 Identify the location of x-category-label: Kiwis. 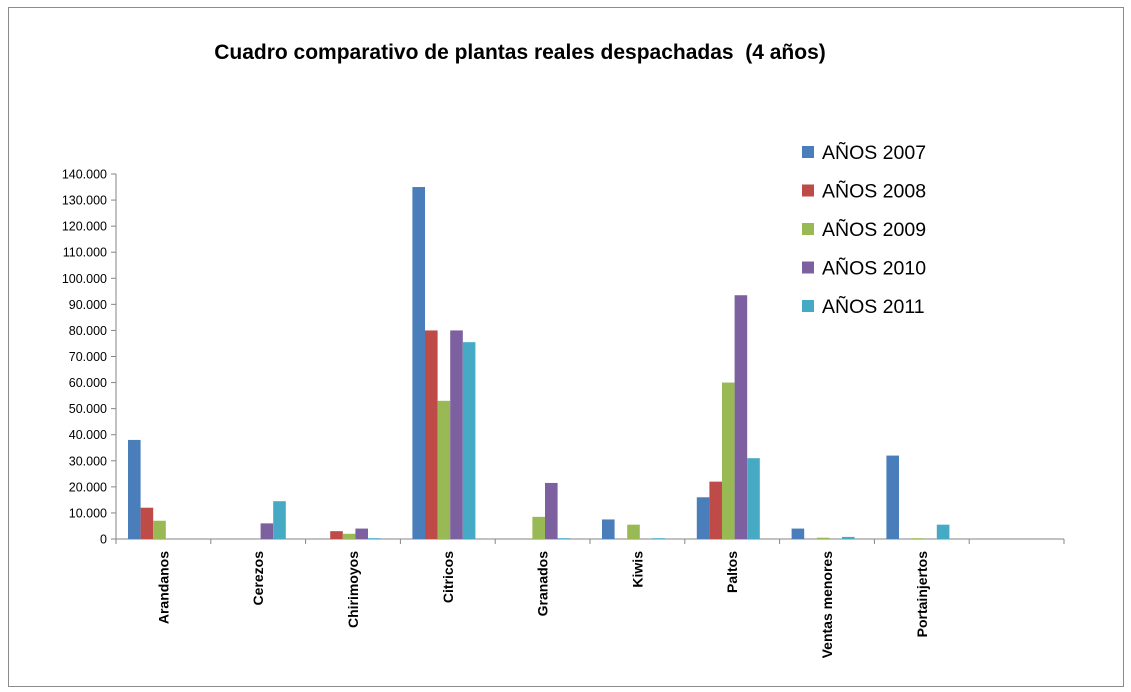
(637, 569).